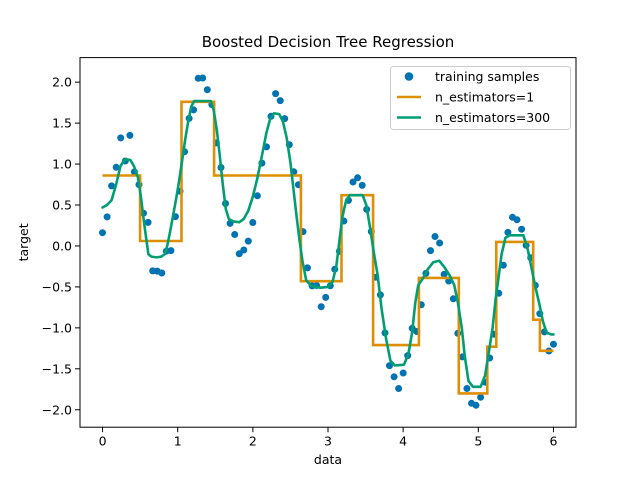 The height and width of the screenshot is (484, 640). I want to click on y-tick-label: 1.0, so click(62, 164).